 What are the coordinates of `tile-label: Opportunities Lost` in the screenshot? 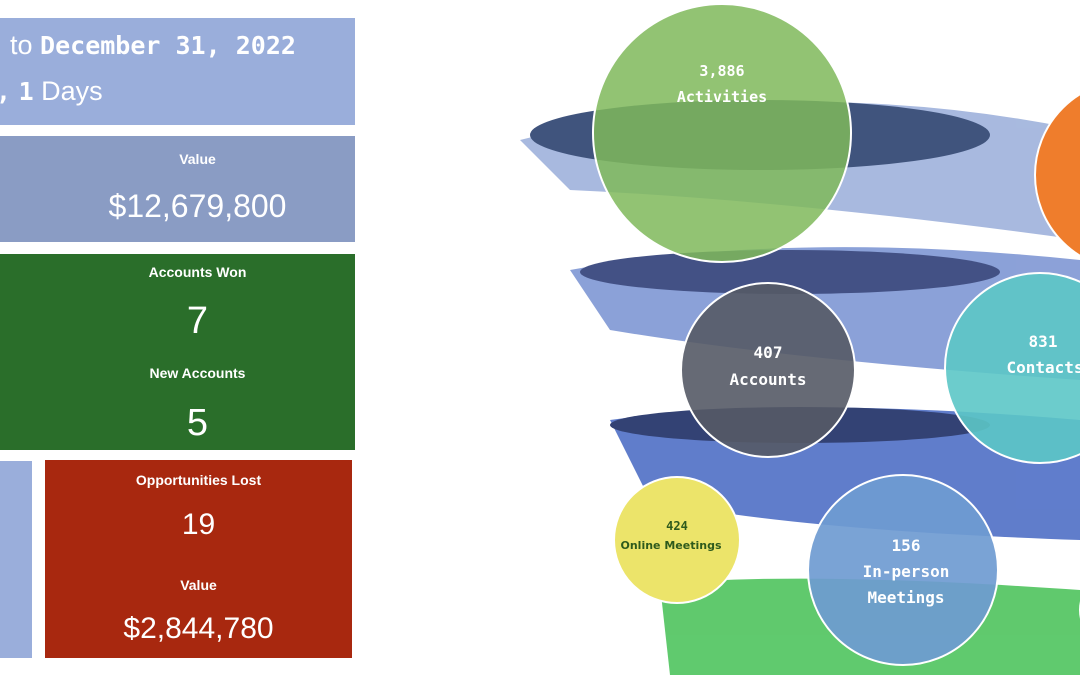 It's located at (198, 480).